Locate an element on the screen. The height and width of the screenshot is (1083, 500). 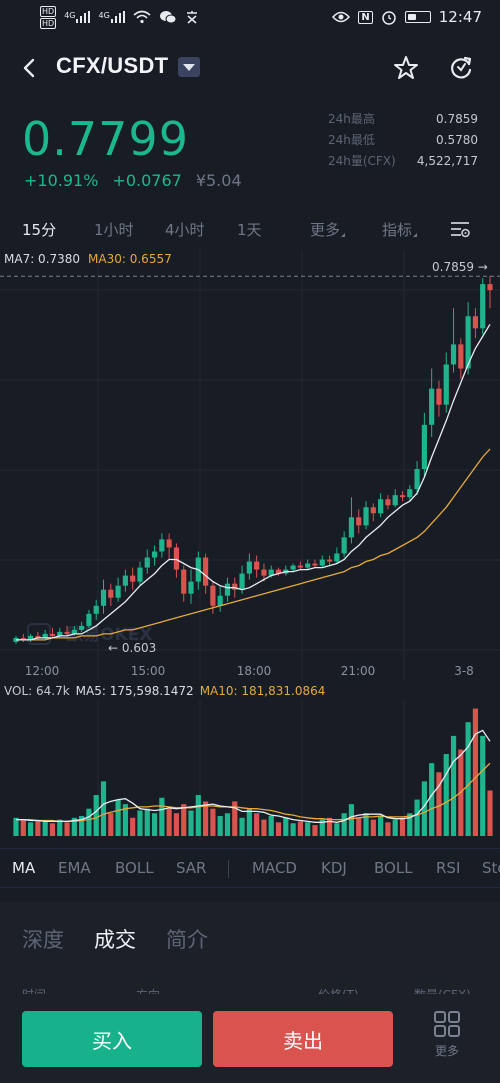
signal-icon-1: 4G is located at coordinates (77, 17).